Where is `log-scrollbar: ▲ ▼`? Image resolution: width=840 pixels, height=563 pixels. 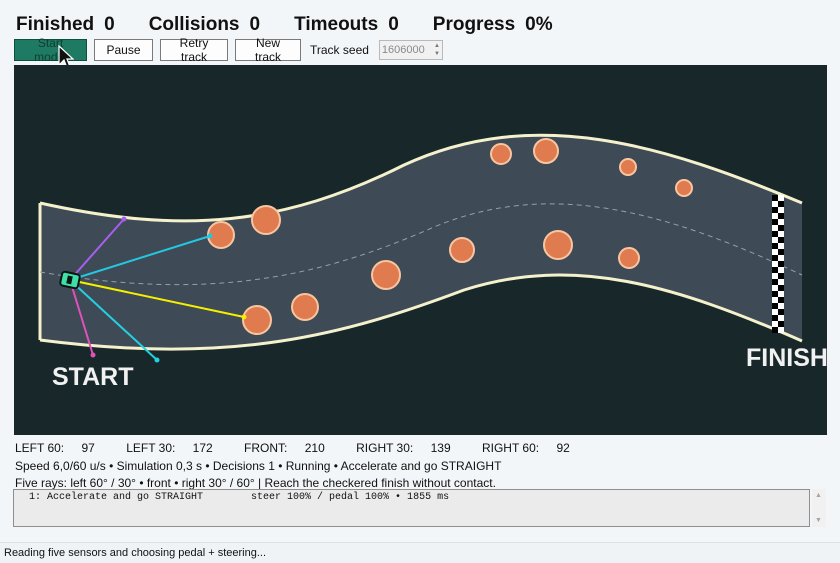 log-scrollbar: ▲ ▼ is located at coordinates (819, 508).